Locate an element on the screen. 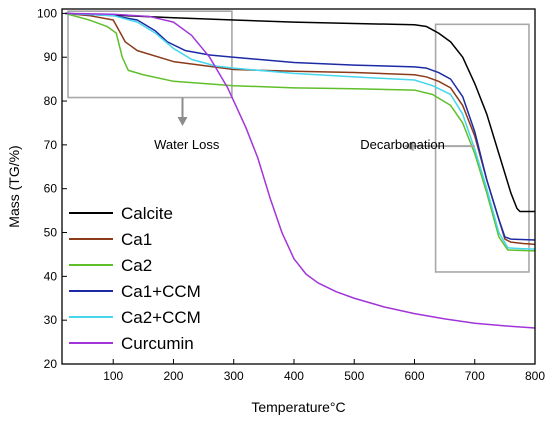 The width and height of the screenshot is (550, 422). x-tick-label: 800 is located at coordinates (535, 376).